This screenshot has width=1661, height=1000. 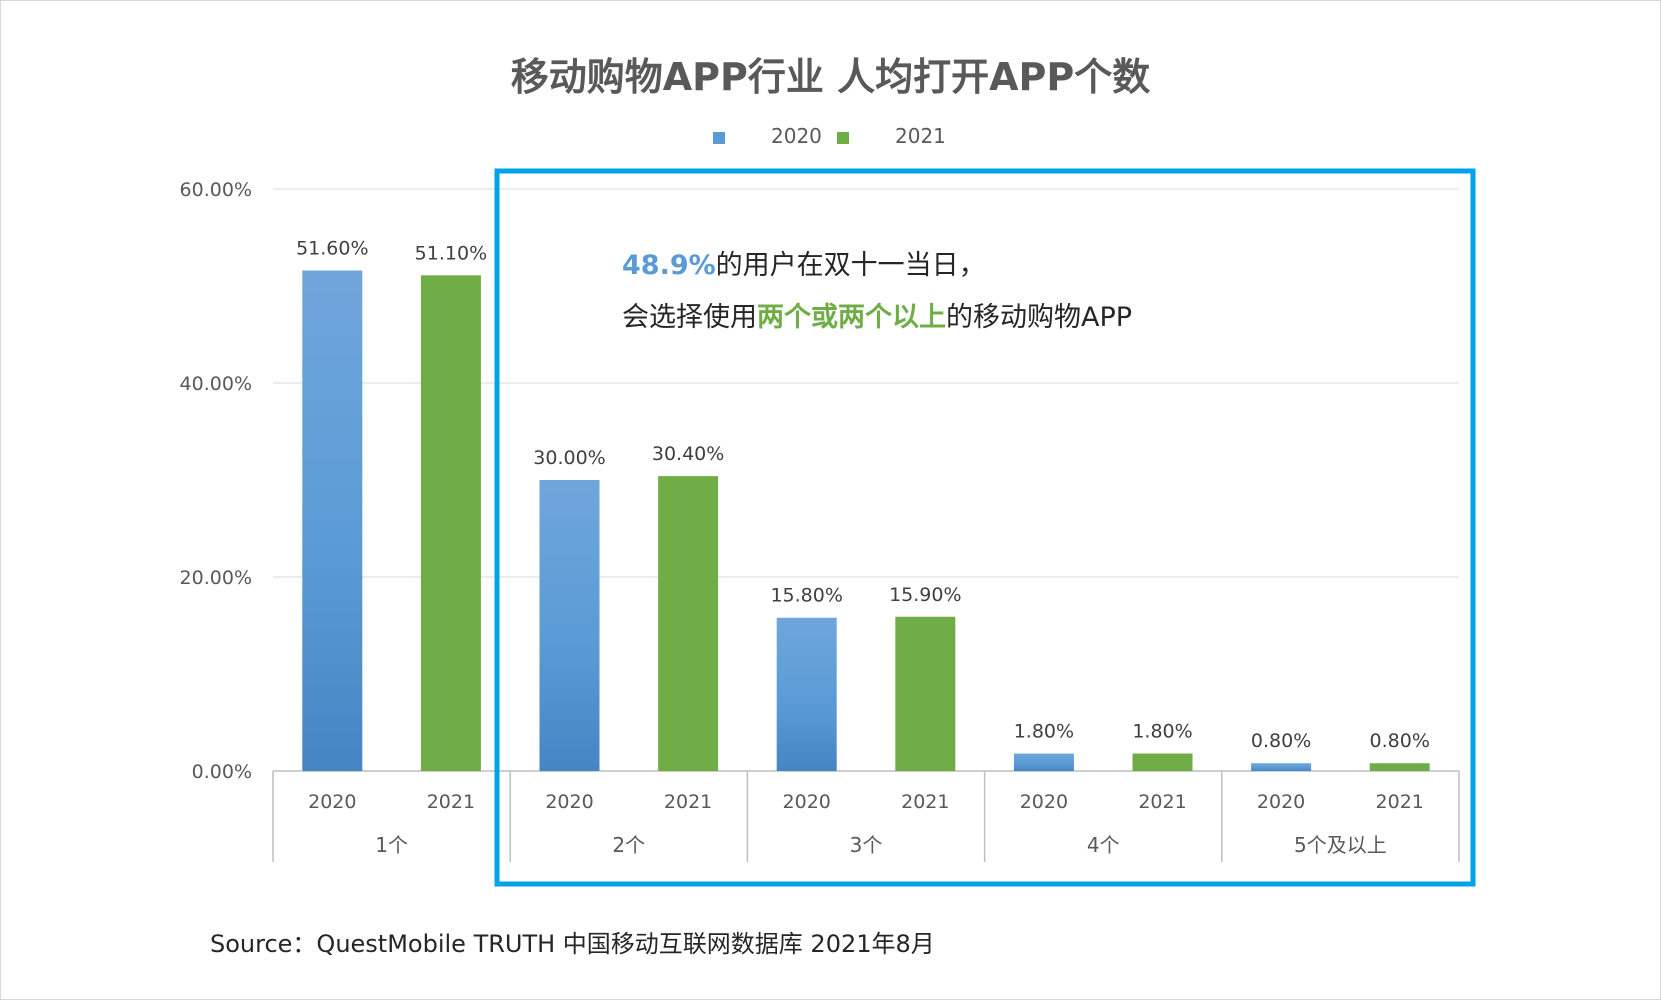 What do you see at coordinates (216, 190) in the screenshot?
I see `y-tick-label: 60.00%` at bounding box center [216, 190].